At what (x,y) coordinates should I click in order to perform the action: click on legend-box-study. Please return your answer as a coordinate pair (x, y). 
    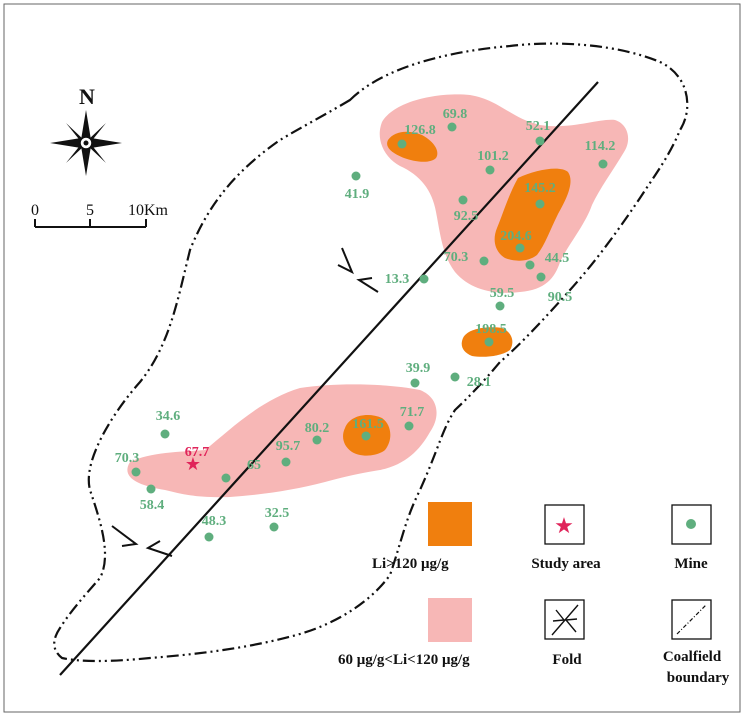
    Looking at the image, I should click on (564, 524).